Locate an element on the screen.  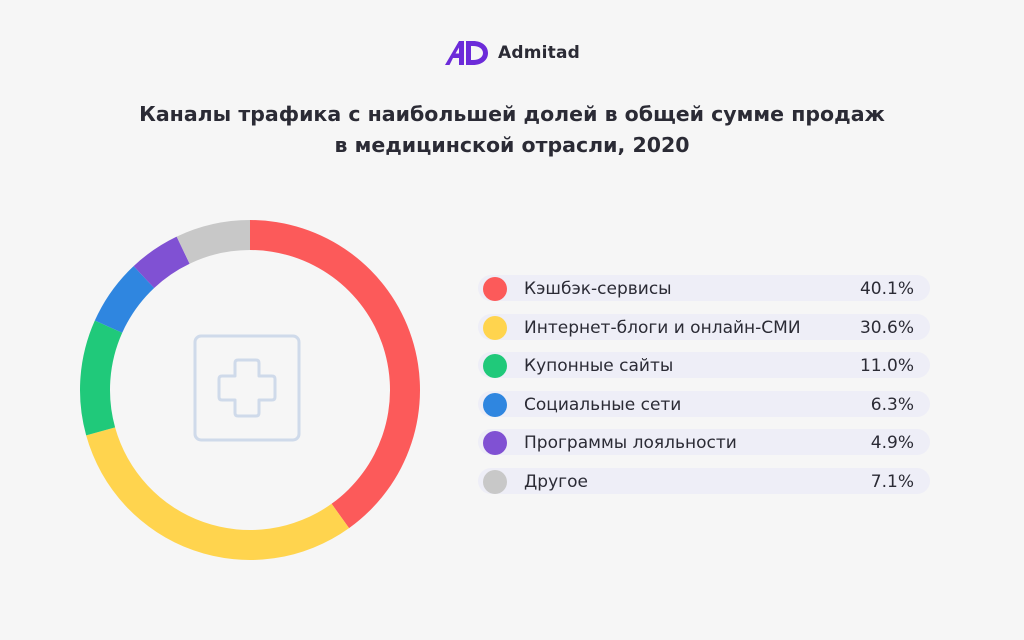
legend-label: Социальные сети is located at coordinates (603, 404).